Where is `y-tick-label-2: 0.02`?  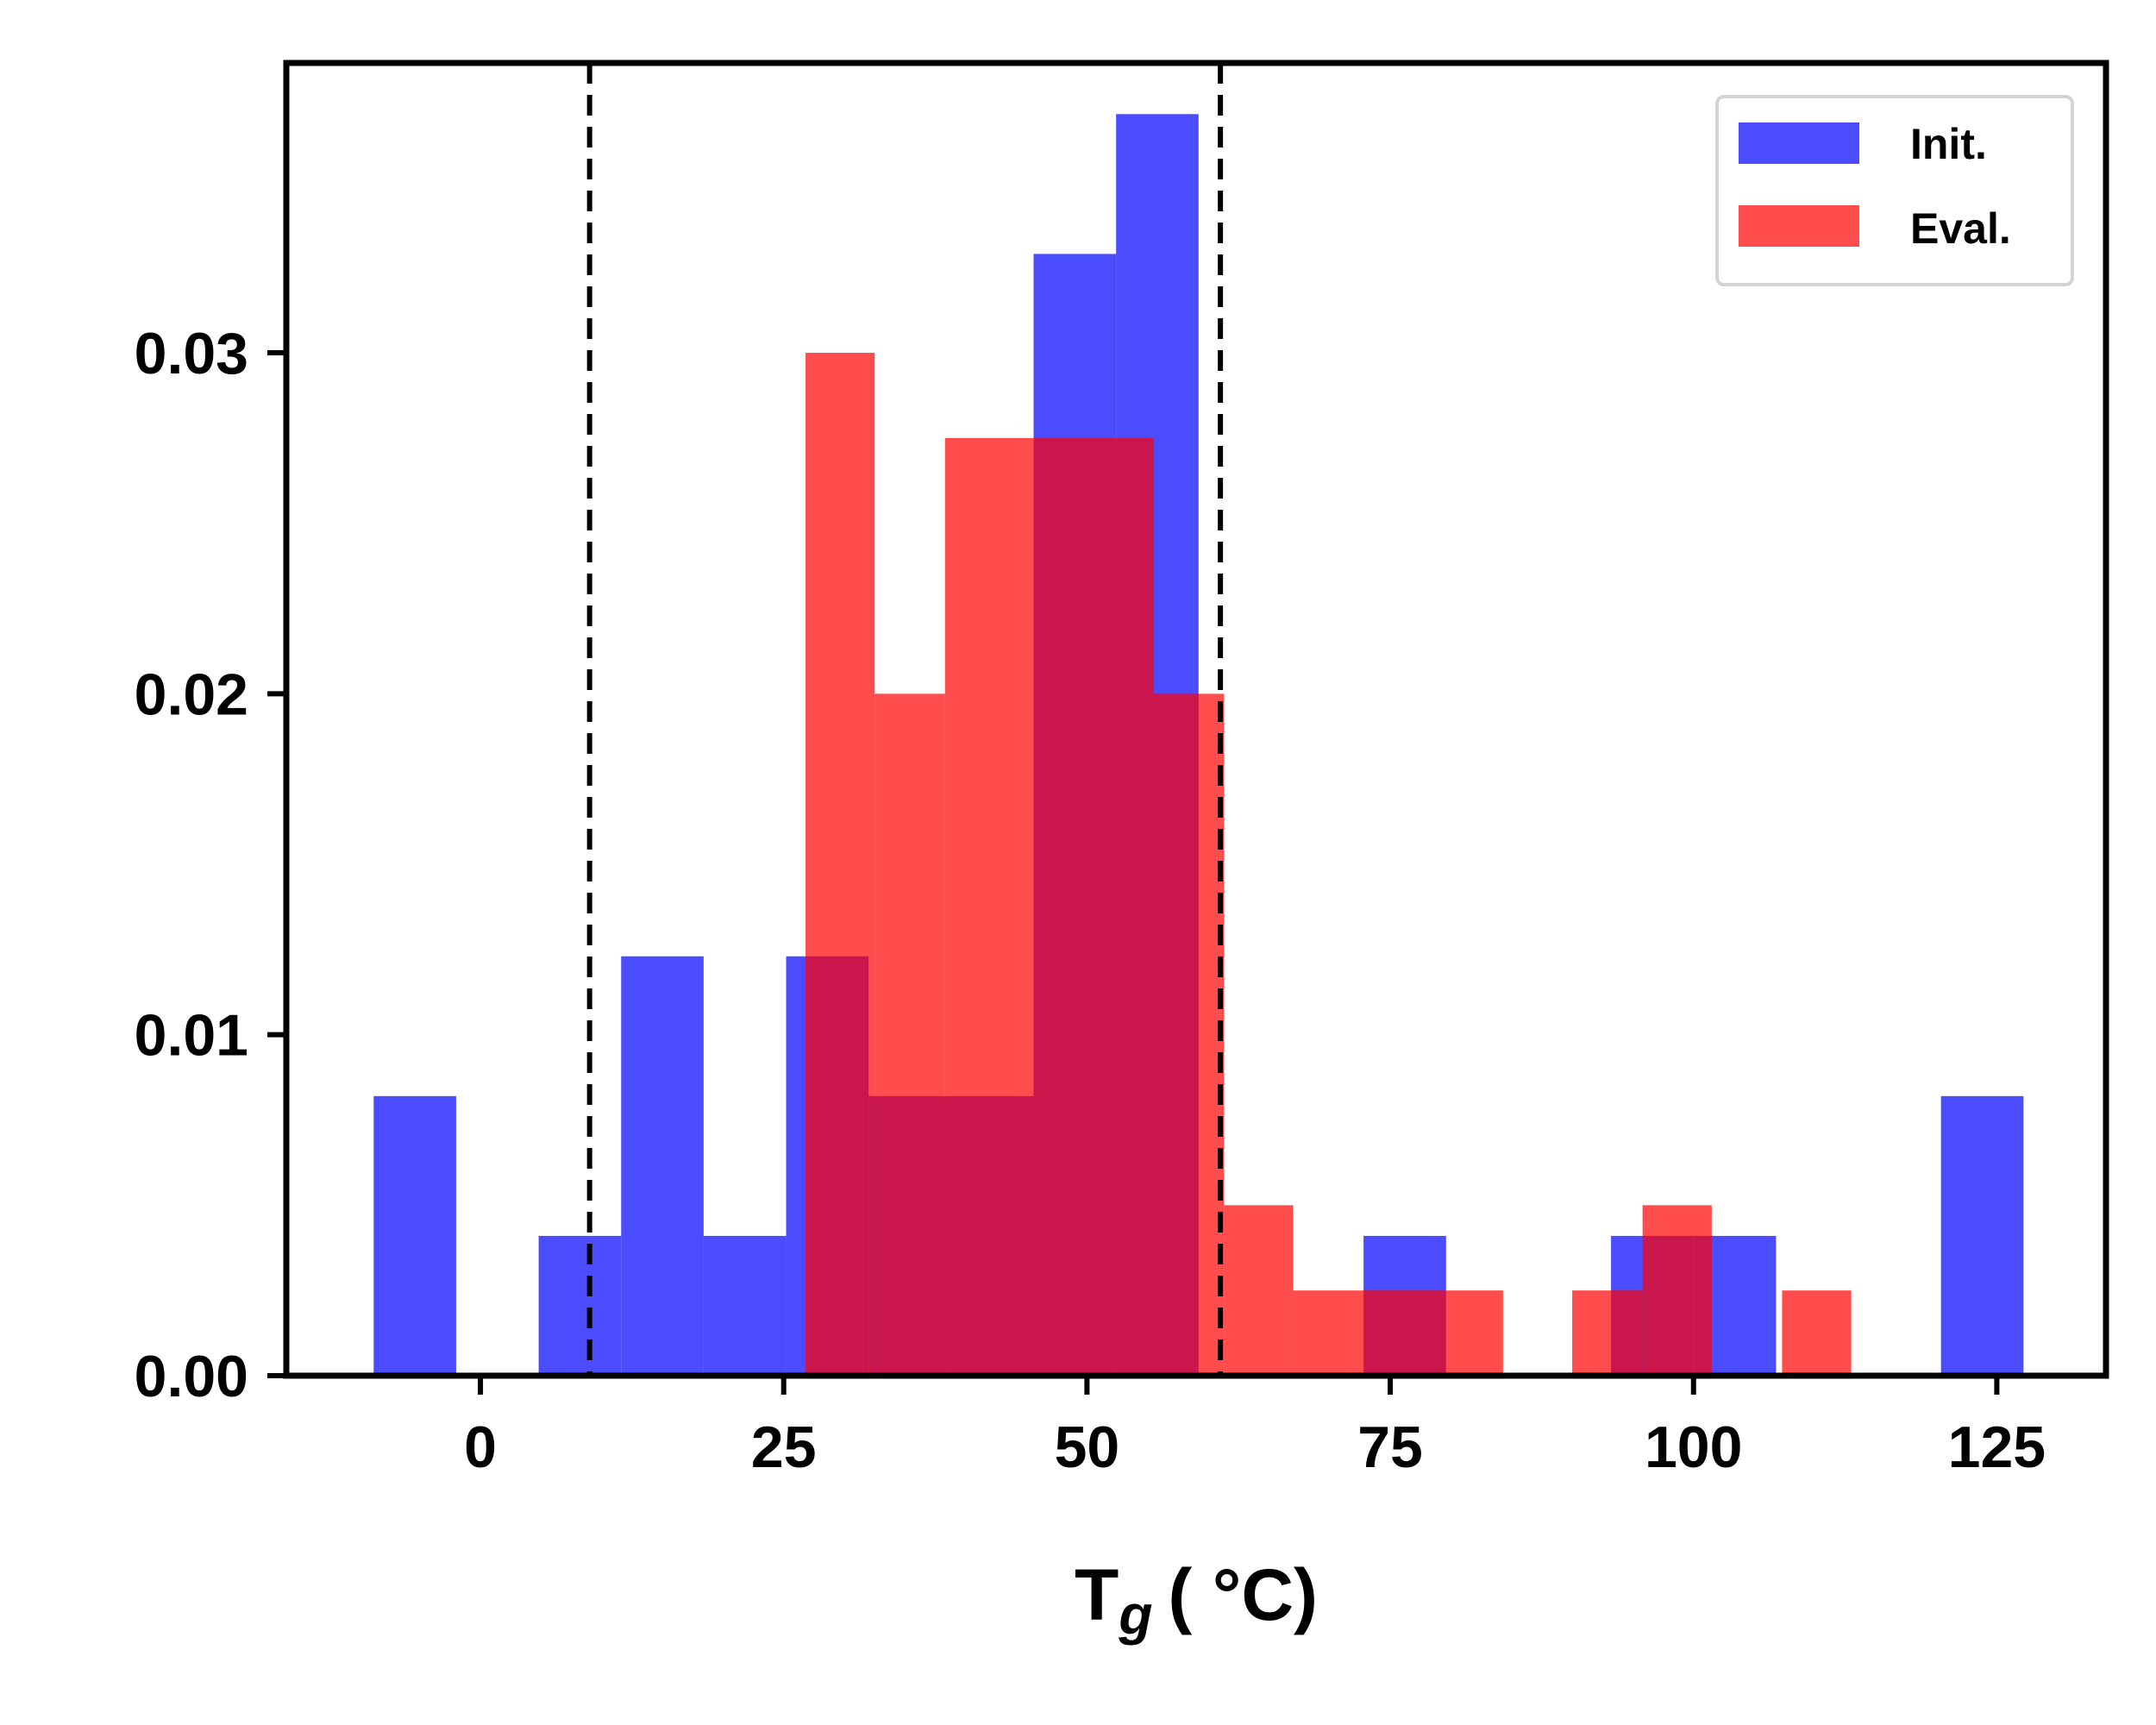
y-tick-label-2: 0.02 is located at coordinates (191, 695).